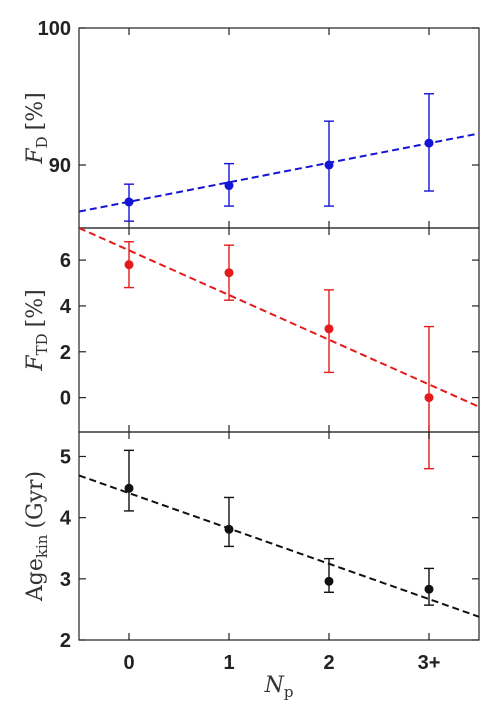 This screenshot has width=500, height=707. I want to click on ftd-ytick-label: 4, so click(66, 307).